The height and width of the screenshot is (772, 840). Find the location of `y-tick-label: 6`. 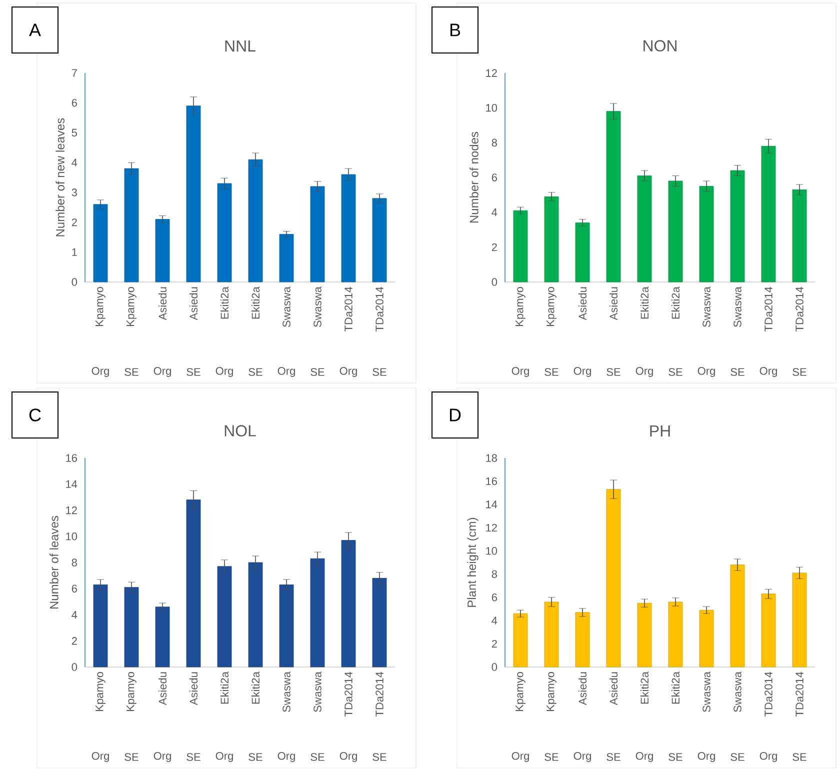

y-tick-label: 6 is located at coordinates (494, 178).